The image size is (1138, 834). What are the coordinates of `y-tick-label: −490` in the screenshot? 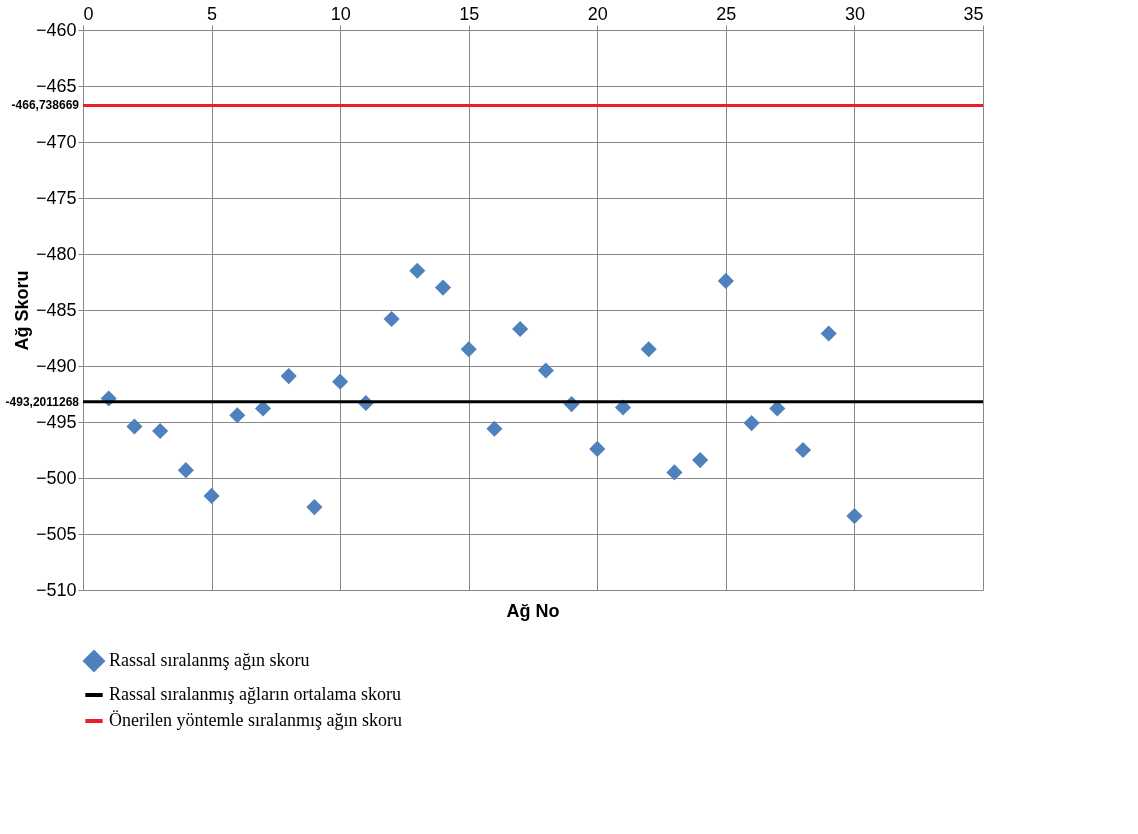 It's located at (56, 365).